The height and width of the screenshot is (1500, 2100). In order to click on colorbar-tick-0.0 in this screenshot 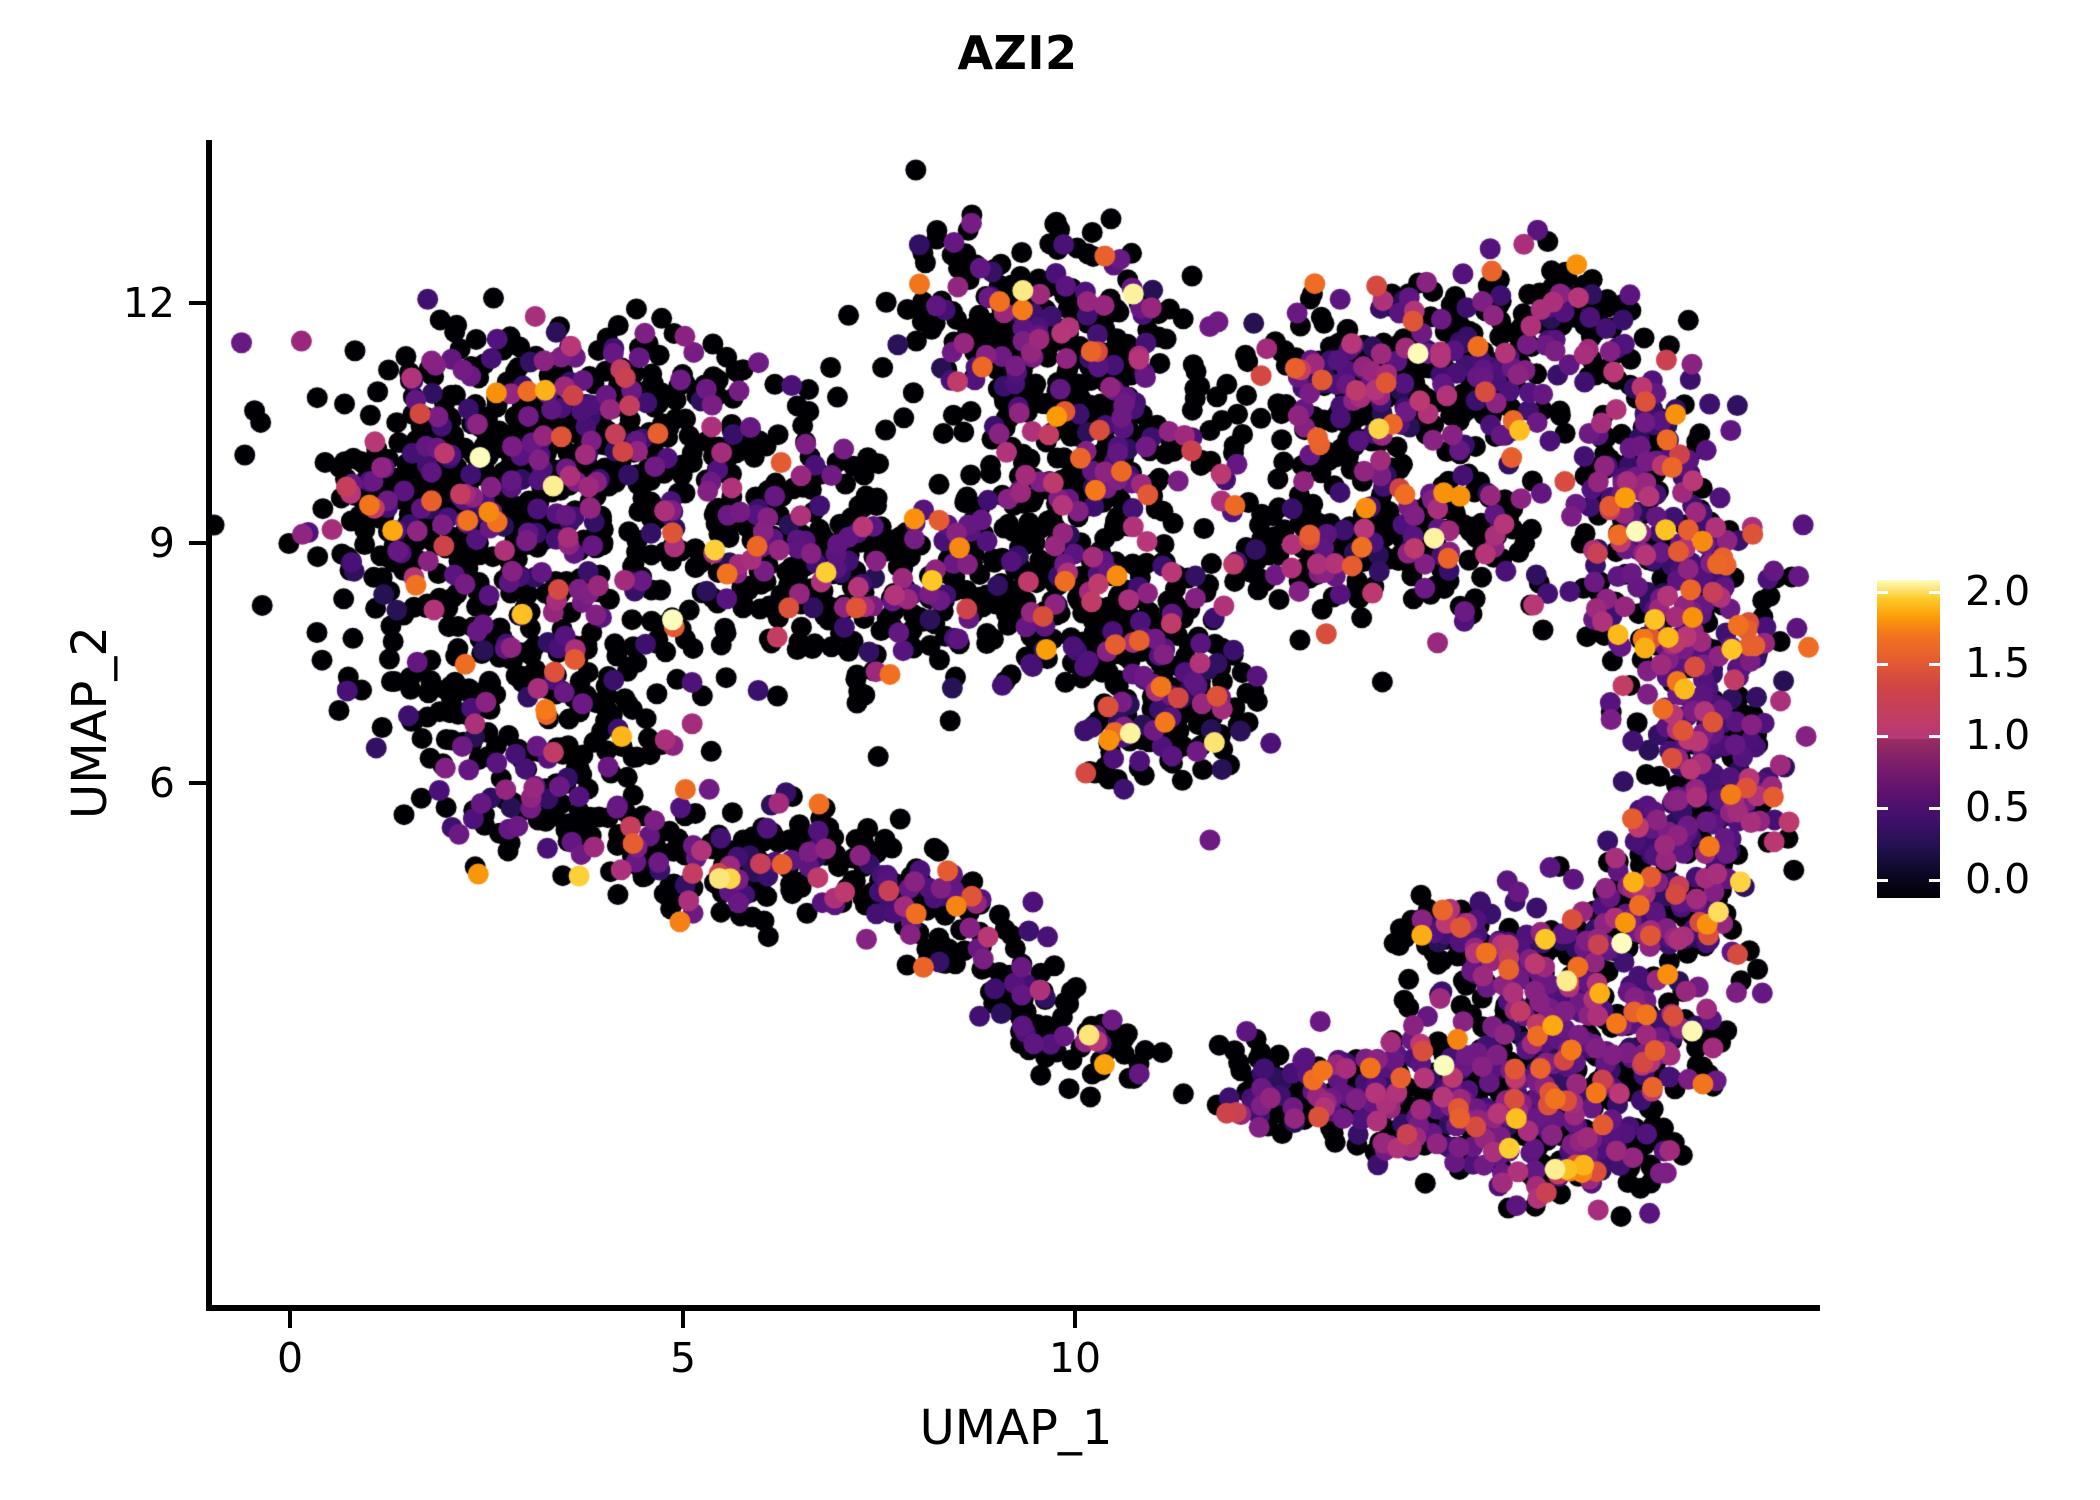, I will do `click(1908, 880)`.